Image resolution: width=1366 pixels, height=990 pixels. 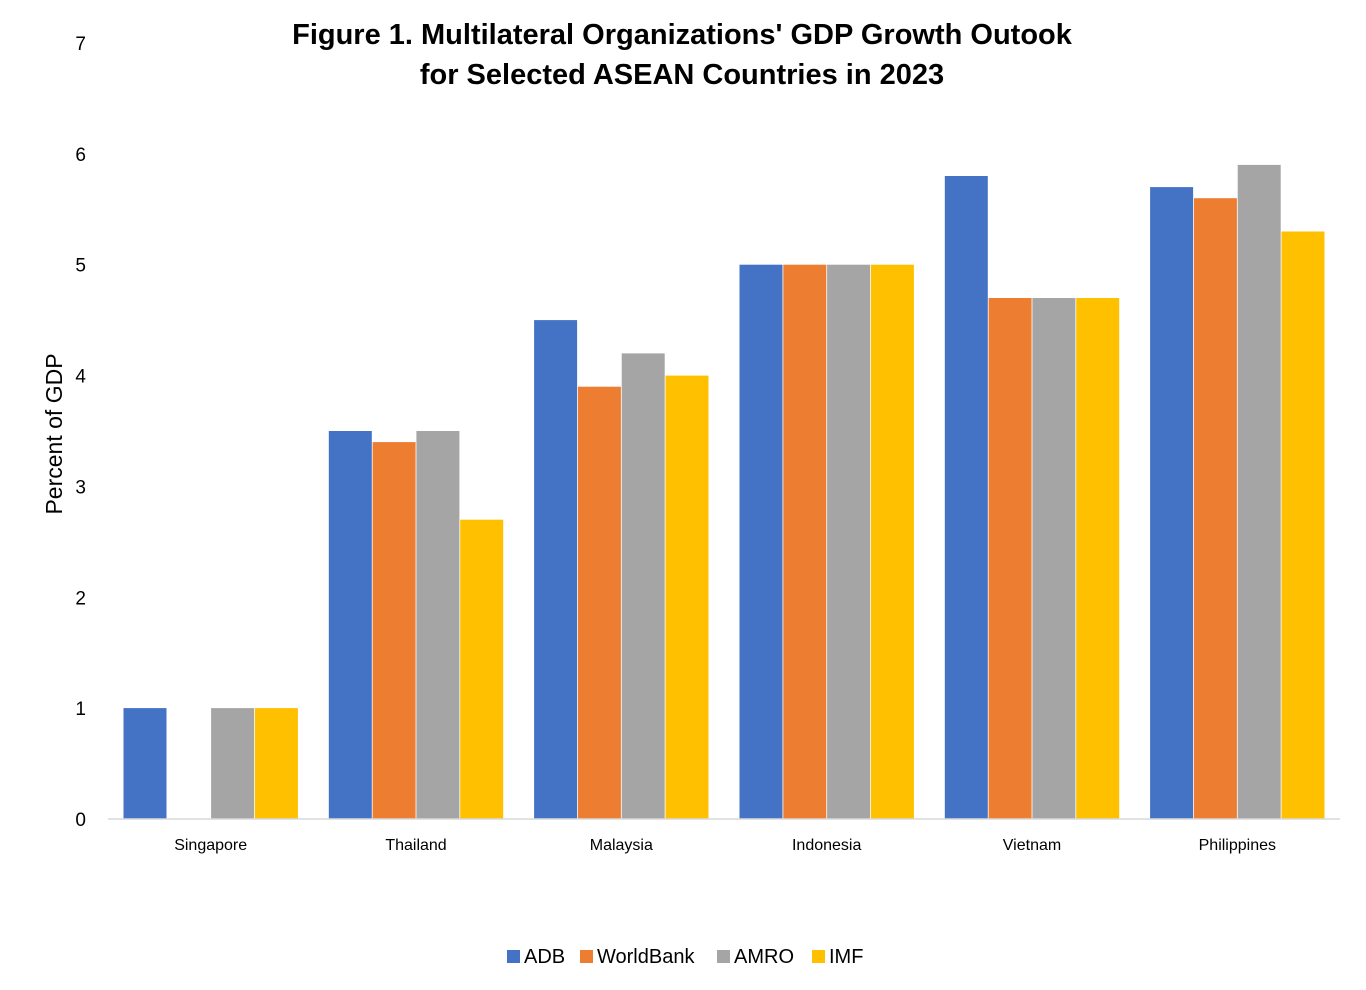 What do you see at coordinates (646, 957) in the screenshot?
I see `legend-label-worldbank: WorldBank` at bounding box center [646, 957].